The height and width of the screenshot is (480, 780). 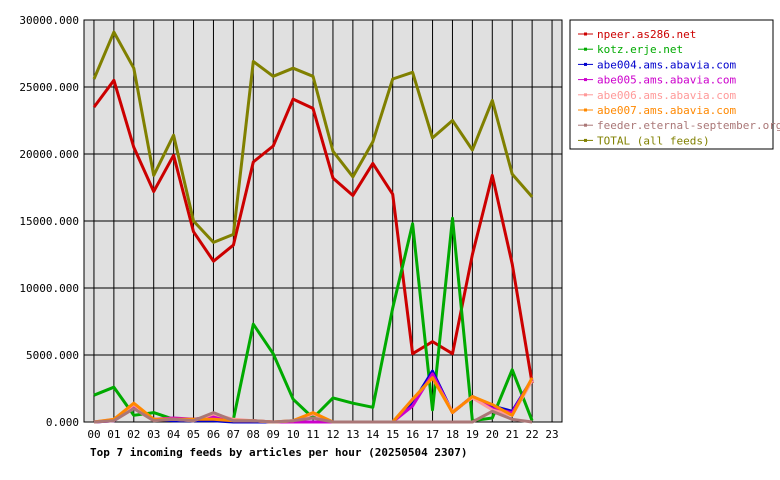 What do you see at coordinates (512, 434) in the screenshot?
I see `x-tick-label: 21` at bounding box center [512, 434].